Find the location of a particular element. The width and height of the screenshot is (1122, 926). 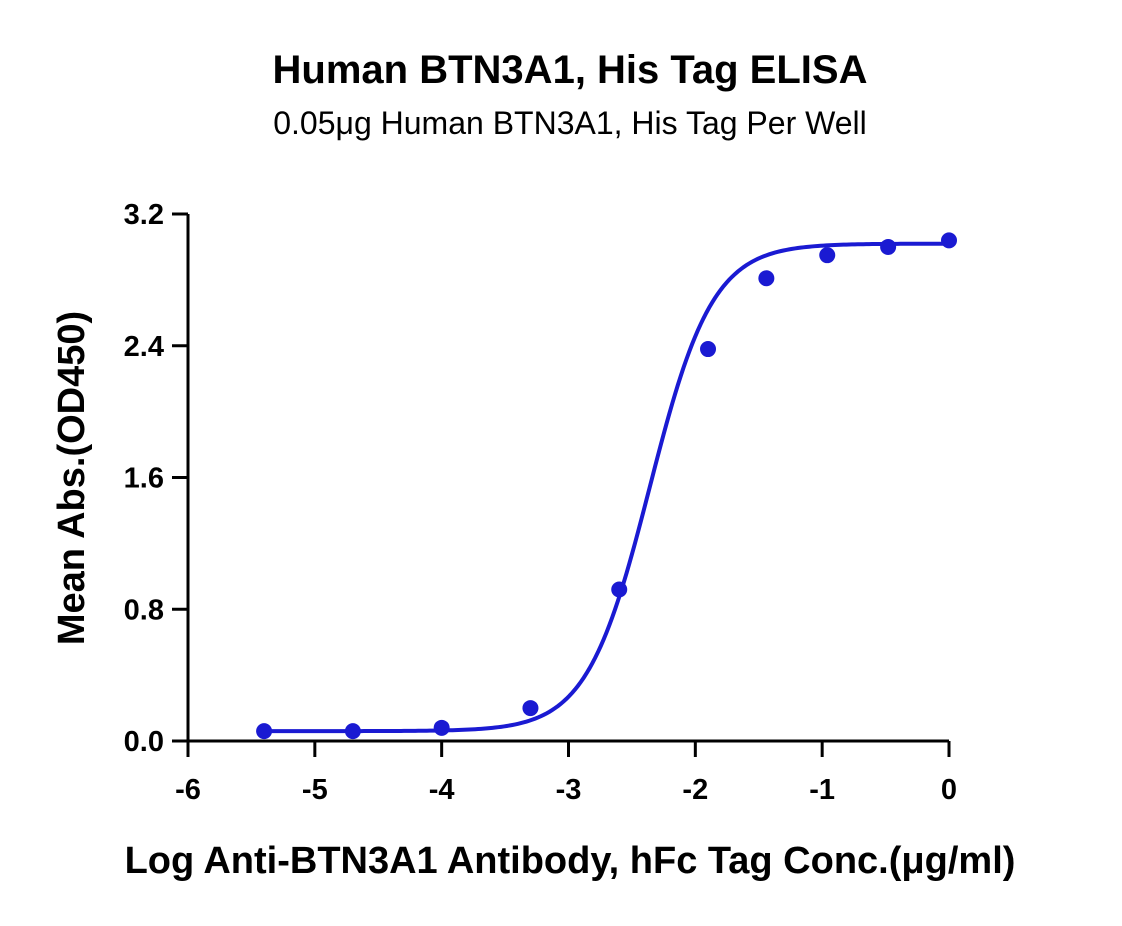

y-tick-label: 0.0 is located at coordinates (144, 742).